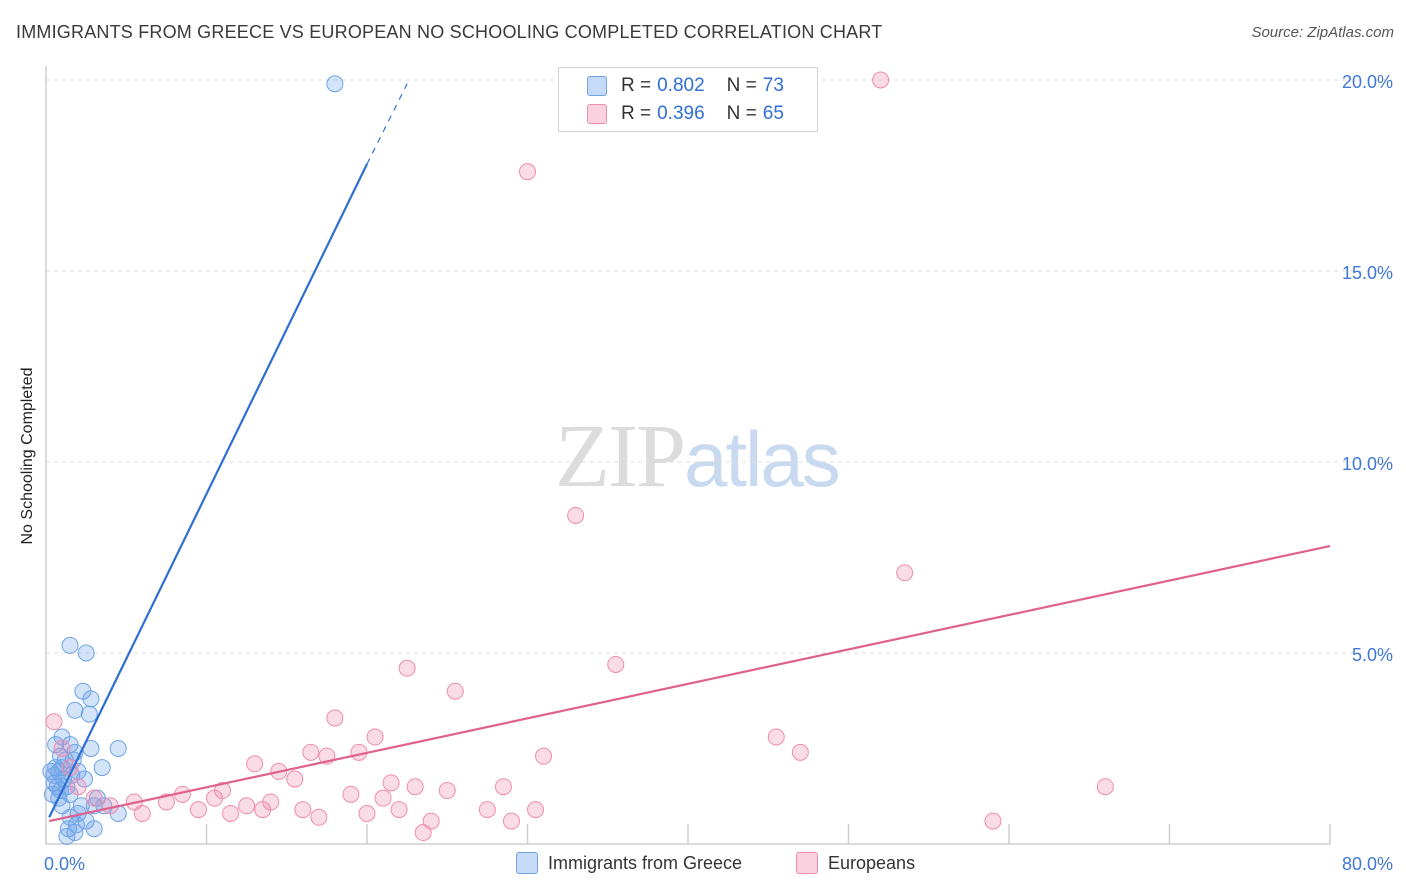 The height and width of the screenshot is (892, 1406). I want to click on series-swatch-greece, so click(527, 863).